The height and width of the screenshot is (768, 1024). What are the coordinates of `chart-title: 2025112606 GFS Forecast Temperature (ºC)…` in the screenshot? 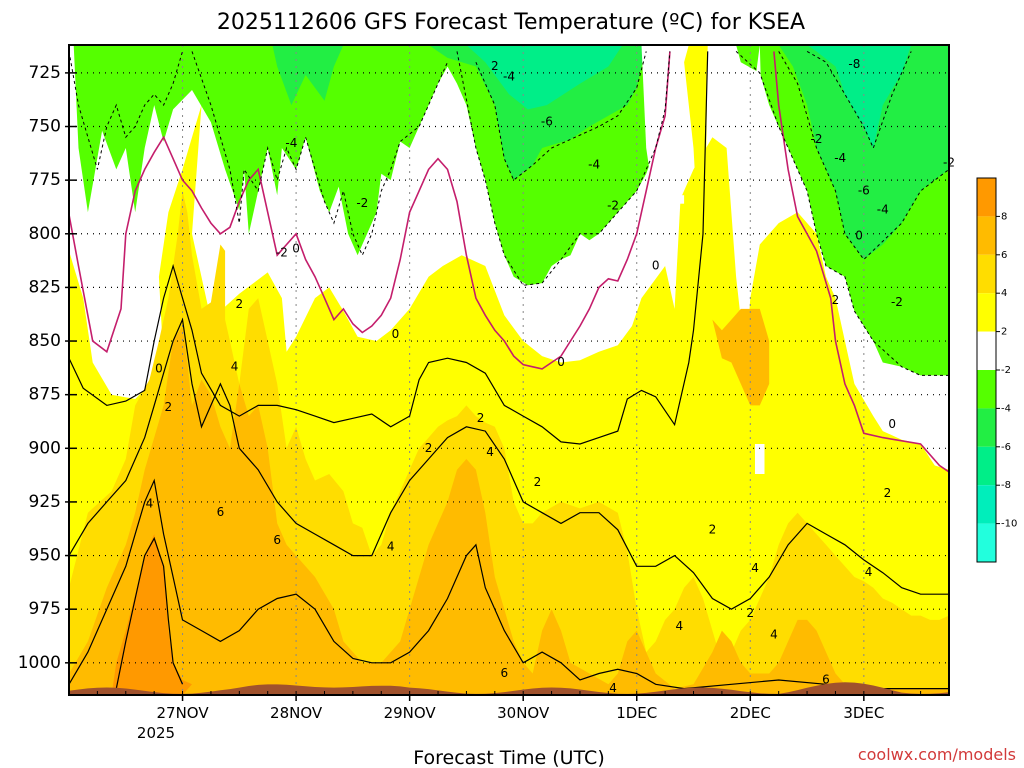 It's located at (511, 22).